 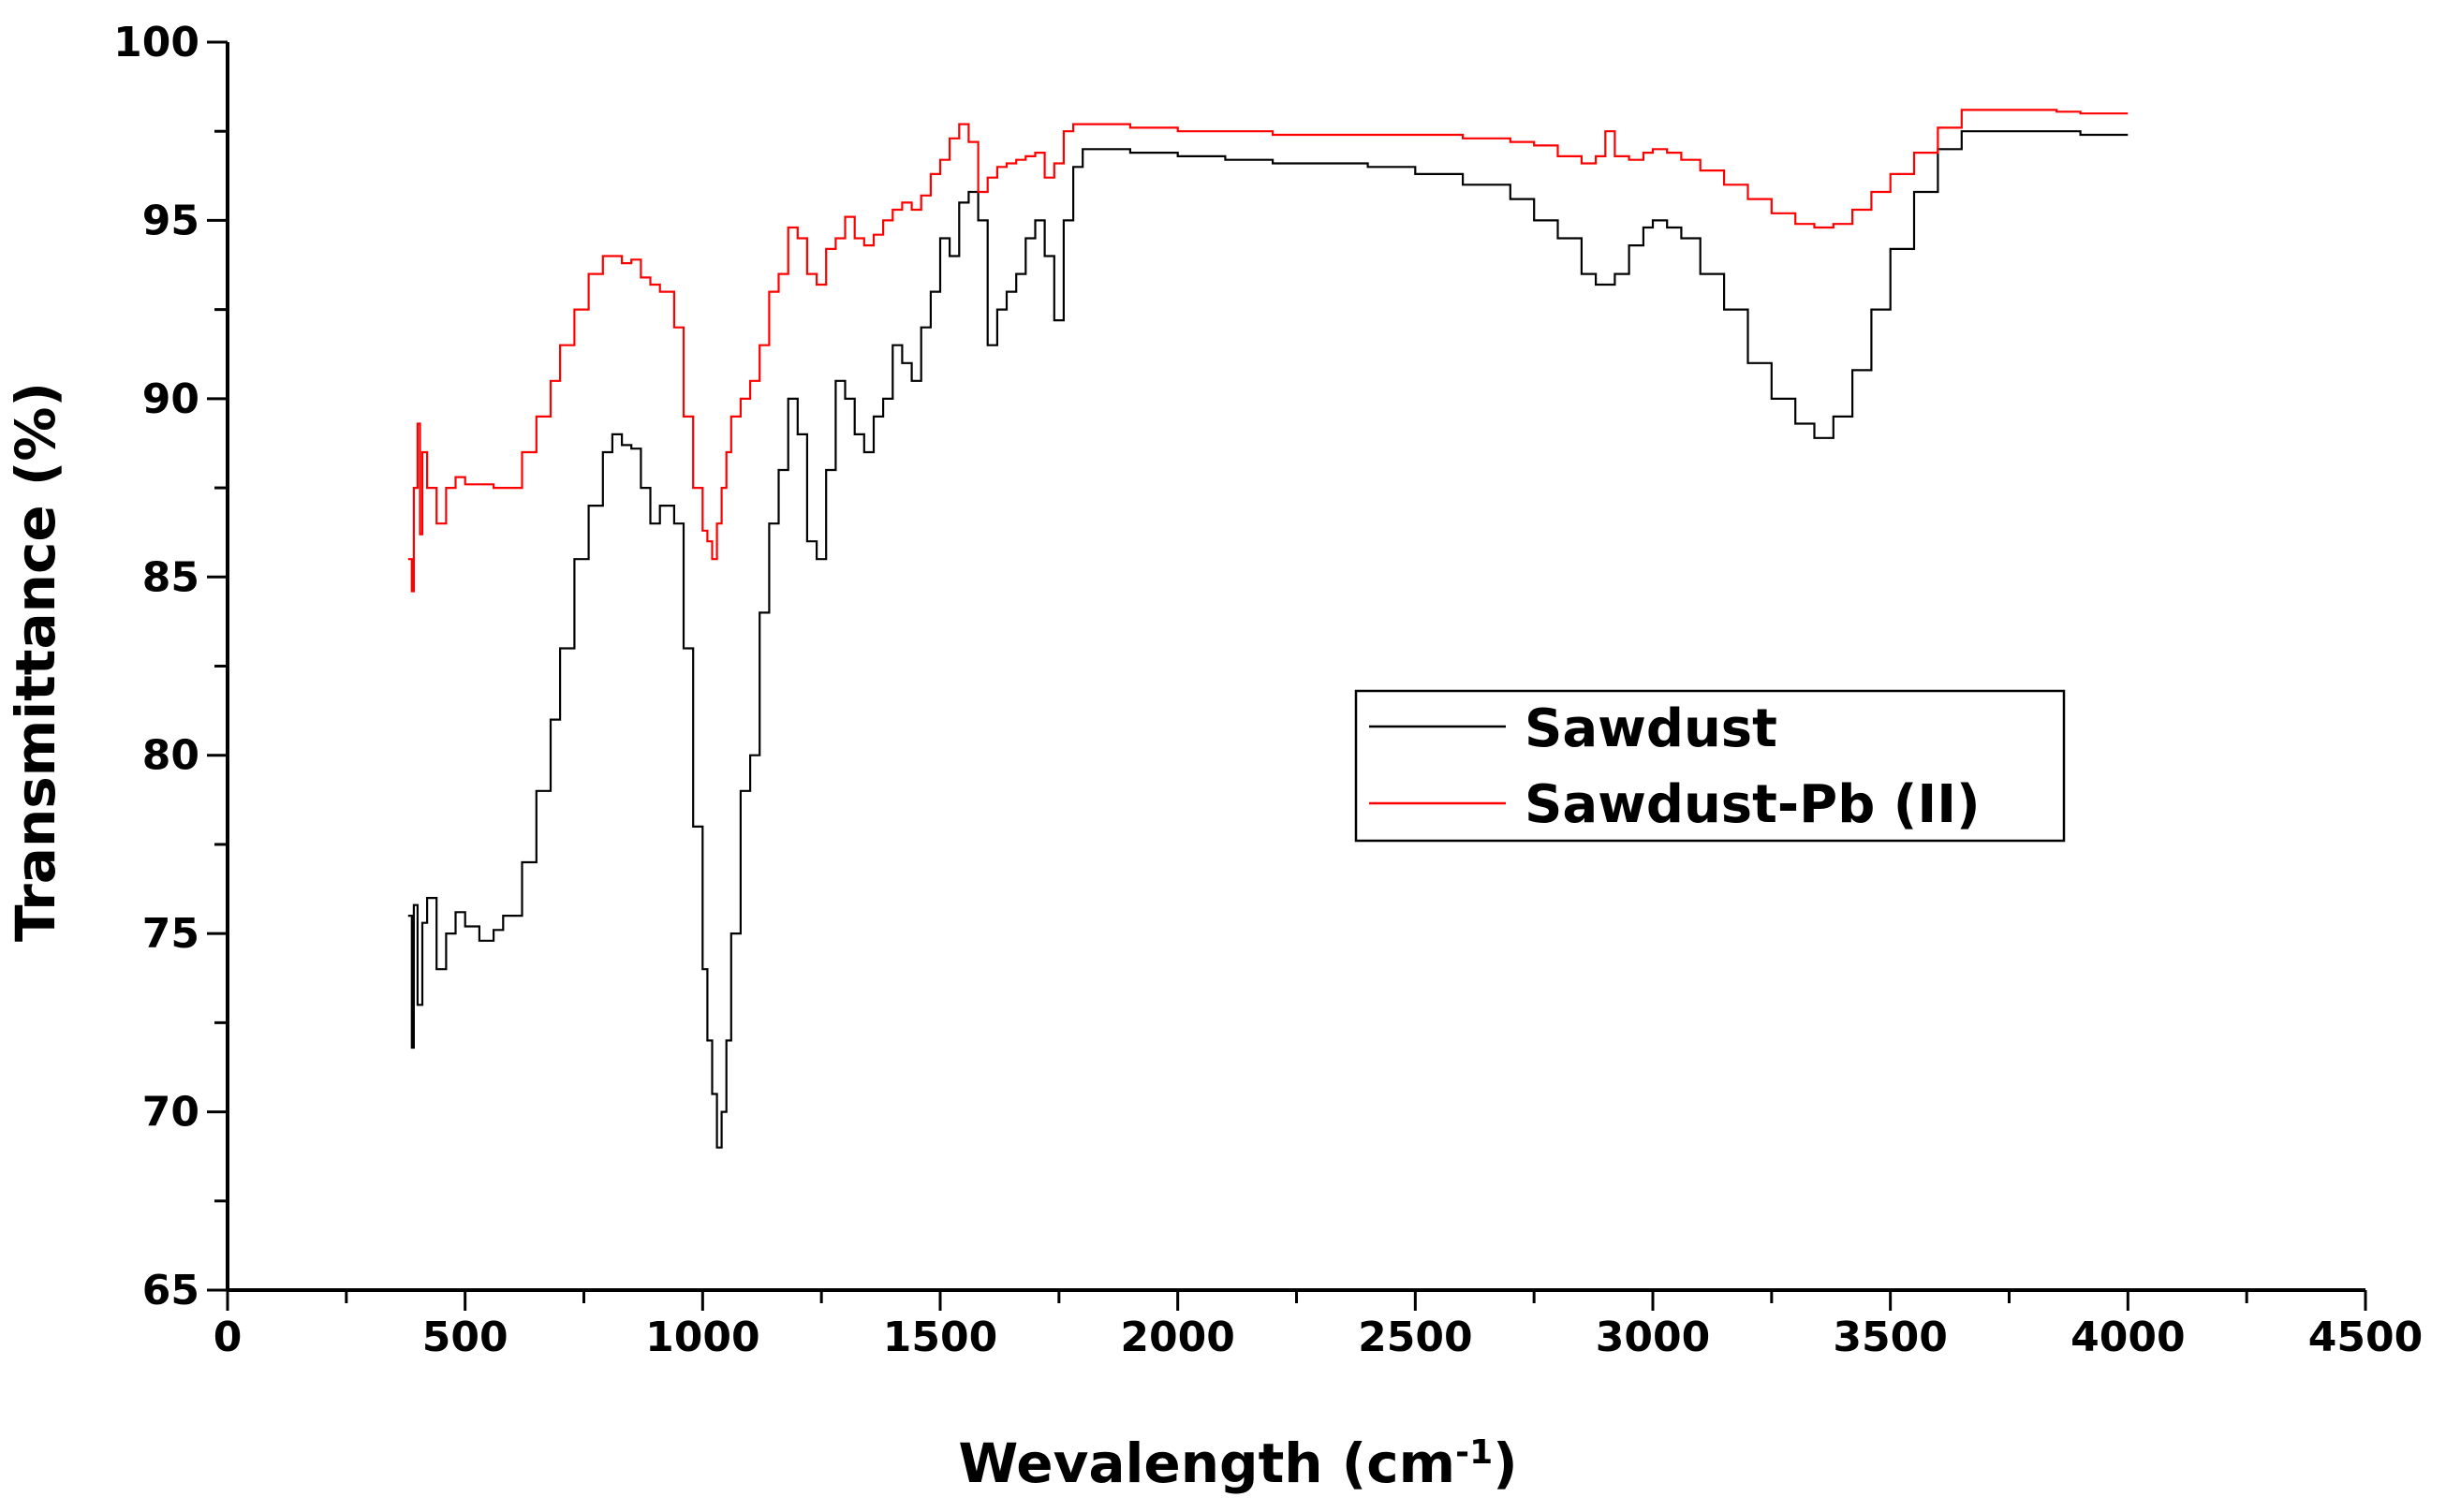 What do you see at coordinates (1505, 1463) in the screenshot?
I see `x-axis-title-close: )` at bounding box center [1505, 1463].